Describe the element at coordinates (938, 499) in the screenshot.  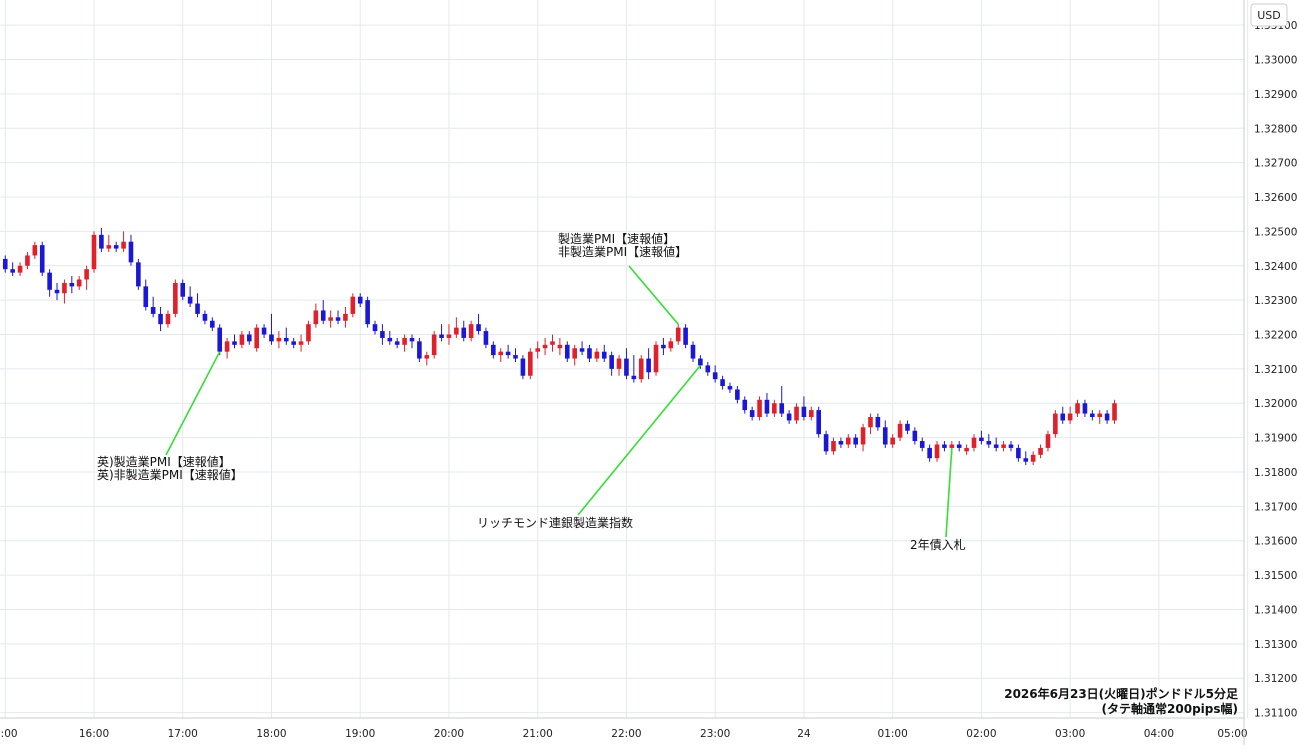
I see `event-annotation: 2年債入札` at that location.